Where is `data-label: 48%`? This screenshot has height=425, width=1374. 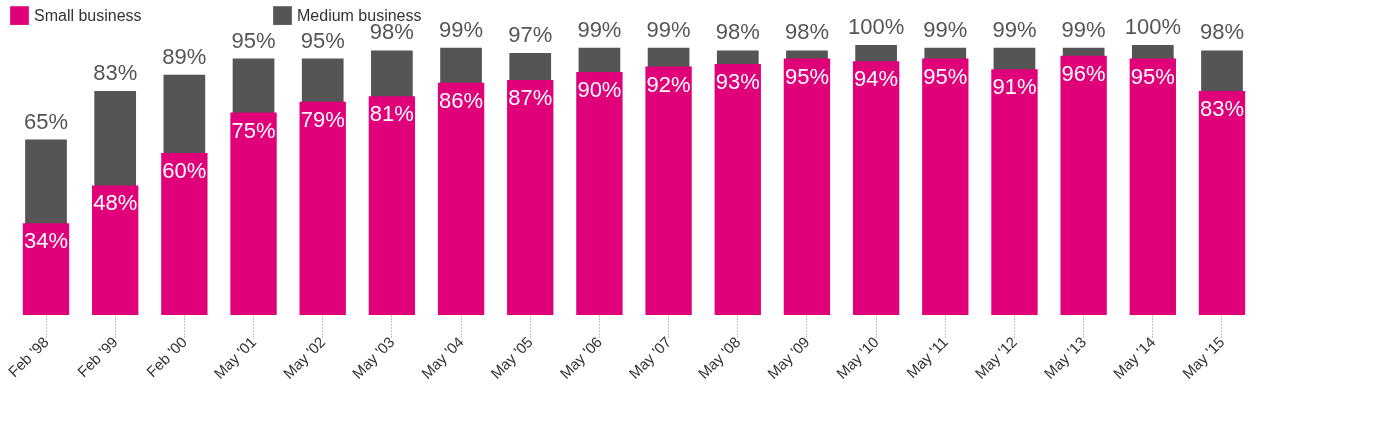 data-label: 48% is located at coordinates (115, 203).